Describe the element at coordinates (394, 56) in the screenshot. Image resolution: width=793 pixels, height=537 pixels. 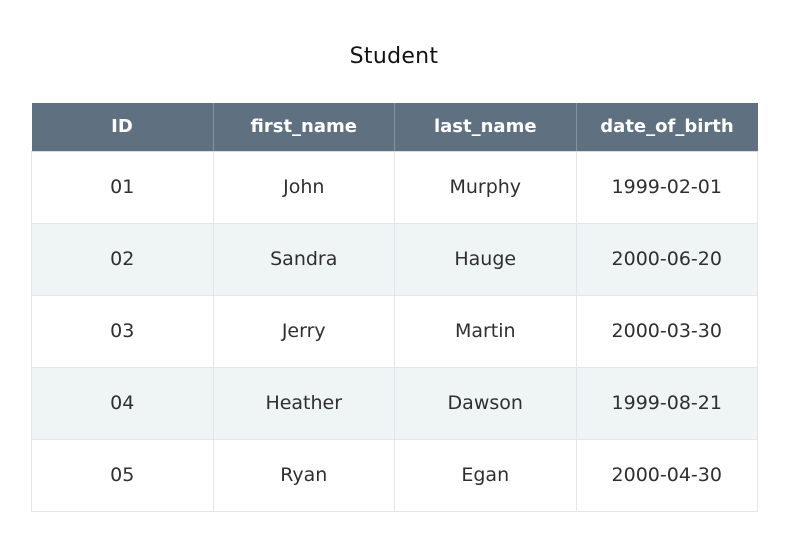
I see `table-title: Student` at that location.